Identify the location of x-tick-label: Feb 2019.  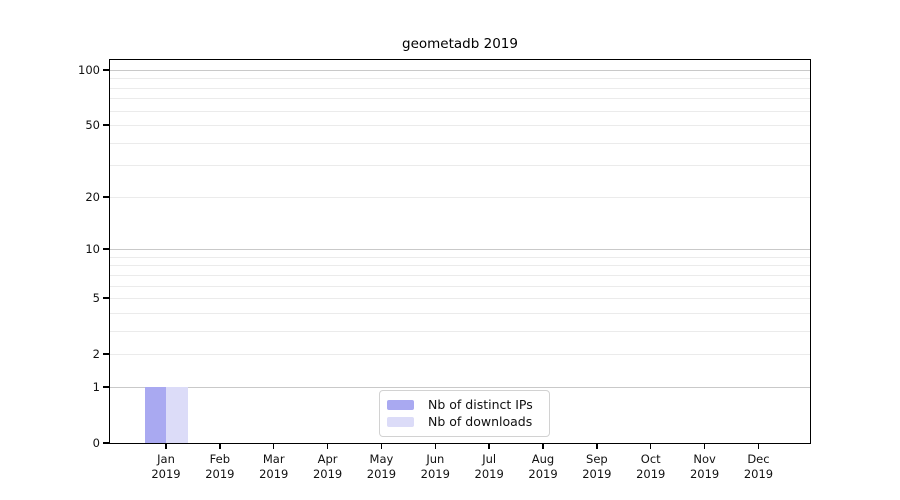
(220, 467).